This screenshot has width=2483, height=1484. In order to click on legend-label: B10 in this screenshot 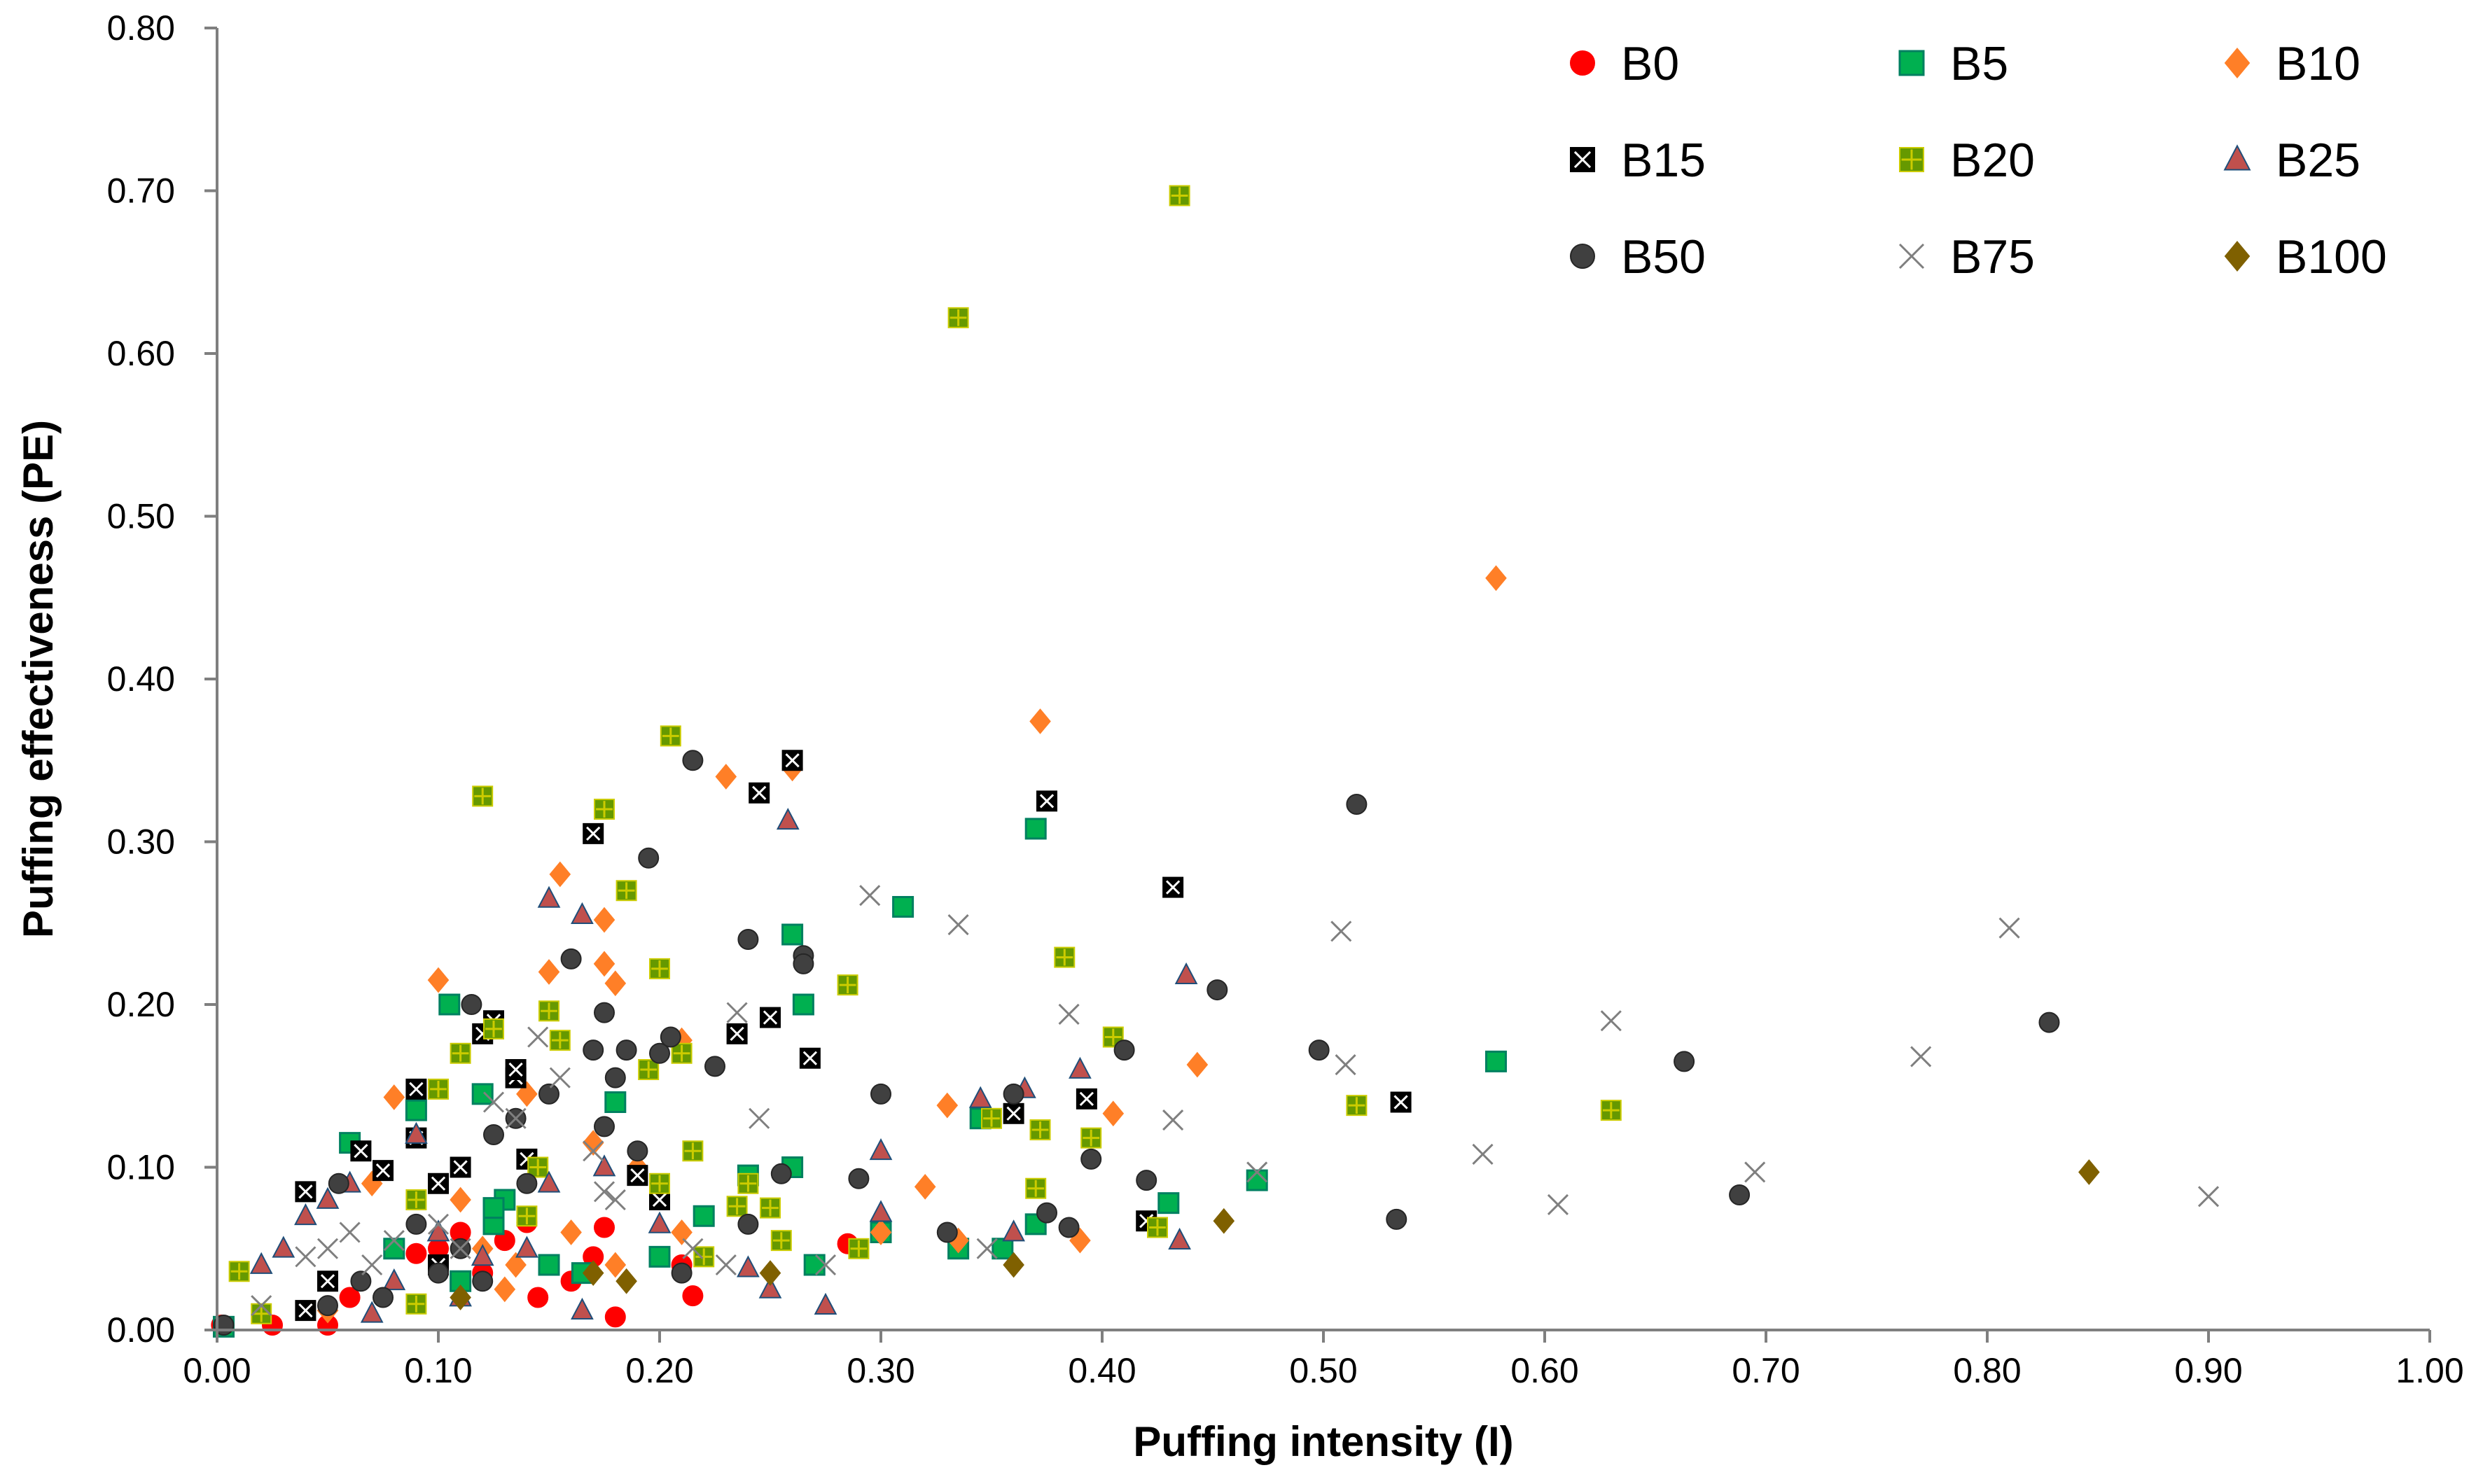, I will do `click(2318, 63)`.